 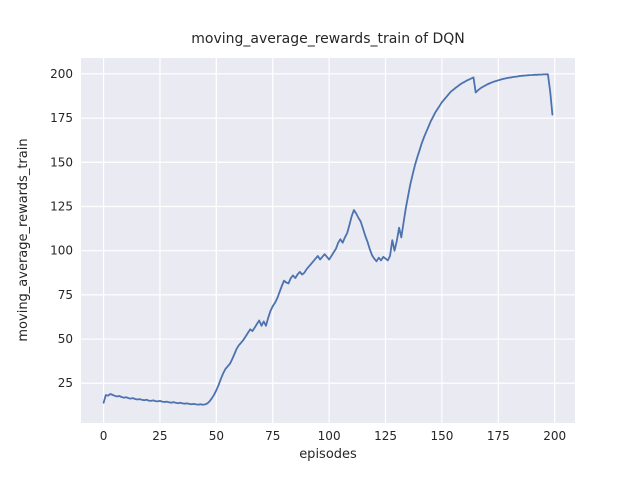 I want to click on x-tick-label: 75, so click(x=272, y=436).